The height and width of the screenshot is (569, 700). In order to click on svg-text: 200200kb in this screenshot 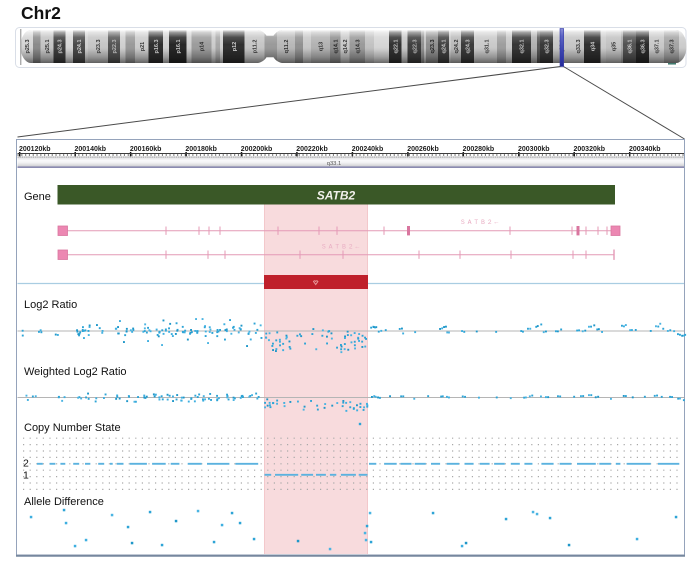, I will do `click(257, 149)`.